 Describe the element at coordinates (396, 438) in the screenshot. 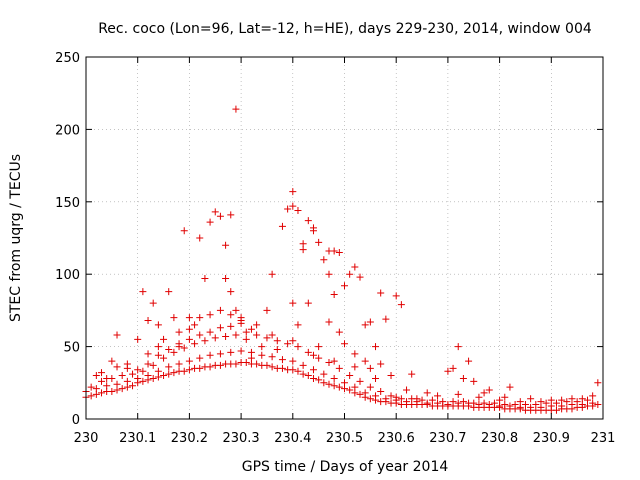

I see `x-tick-label: 230.6` at that location.